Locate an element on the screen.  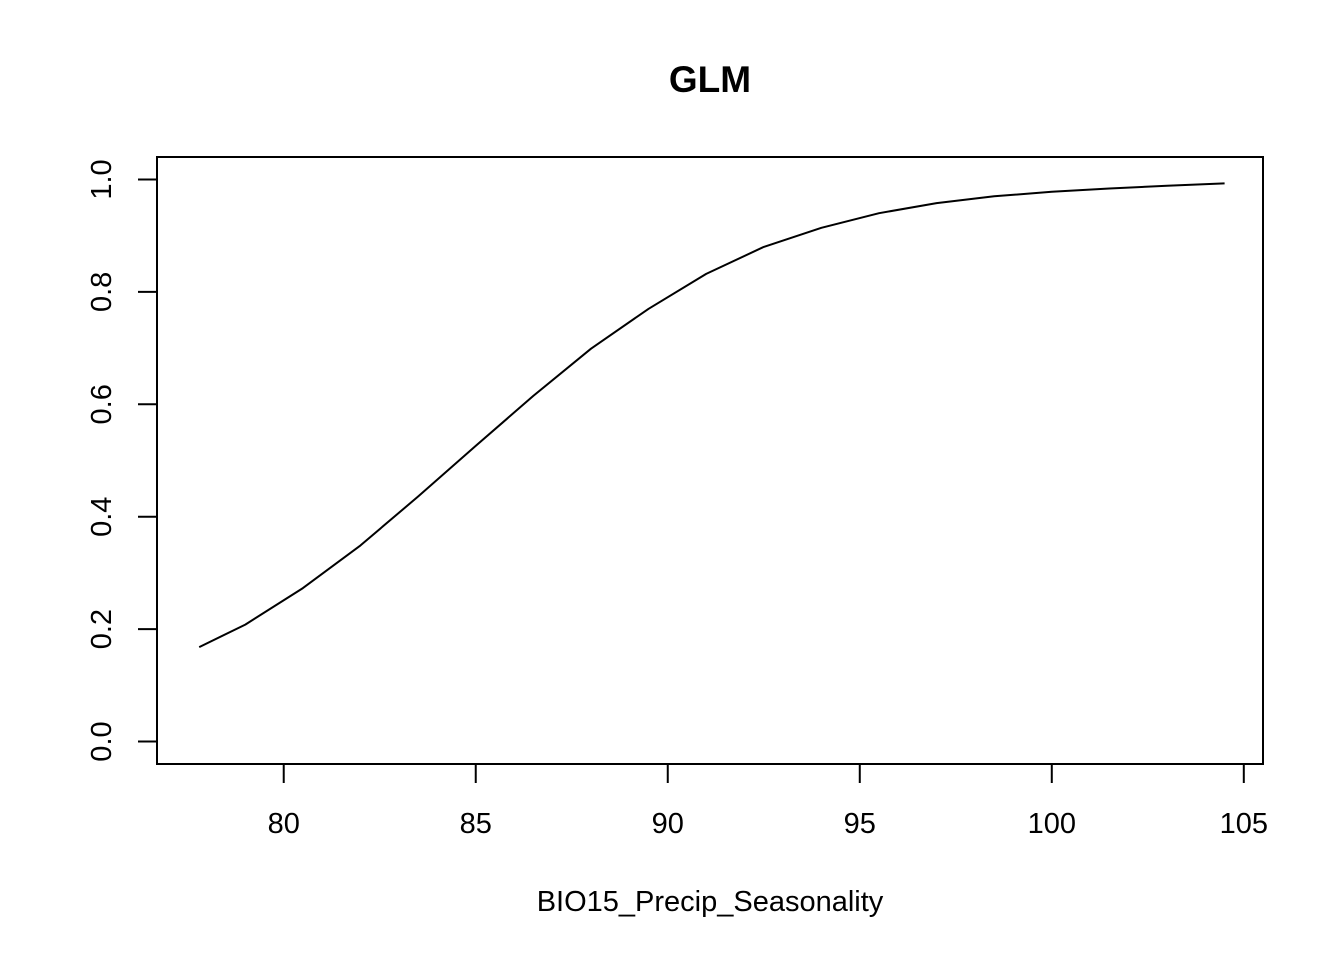
x-tick-label: 100 is located at coordinates (1052, 824).